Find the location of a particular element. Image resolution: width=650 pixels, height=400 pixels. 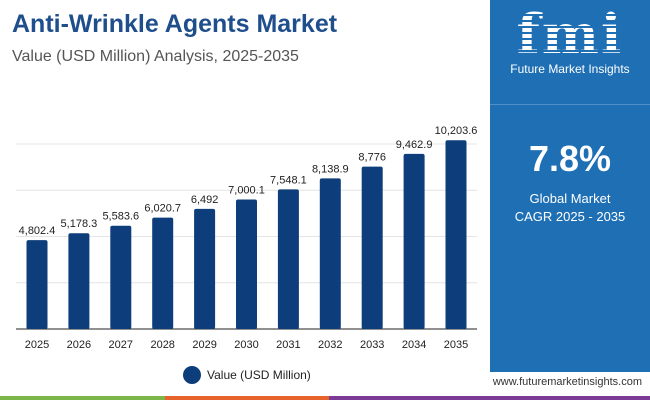

fmi-logo: fmi Future Market Insights is located at coordinates (570, 40).